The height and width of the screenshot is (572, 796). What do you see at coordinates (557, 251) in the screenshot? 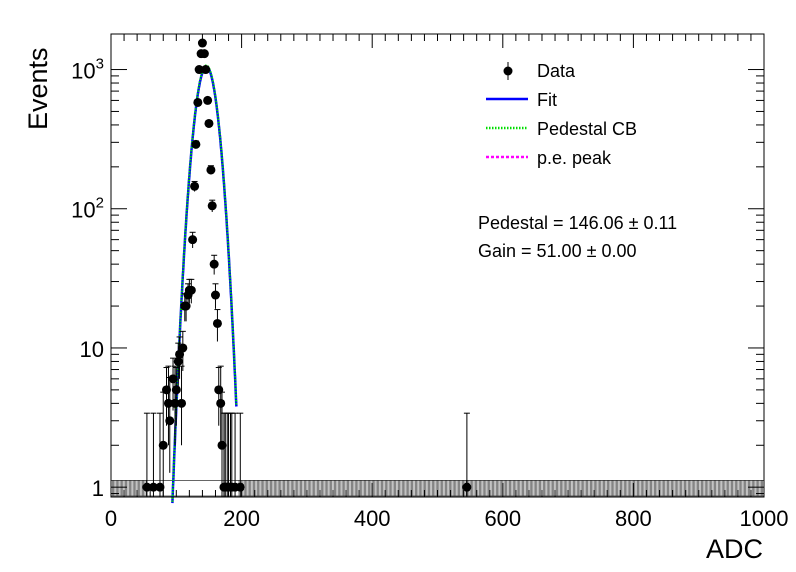
I see `gain-annotation: Gain = 51.00 ± 0.00` at bounding box center [557, 251].